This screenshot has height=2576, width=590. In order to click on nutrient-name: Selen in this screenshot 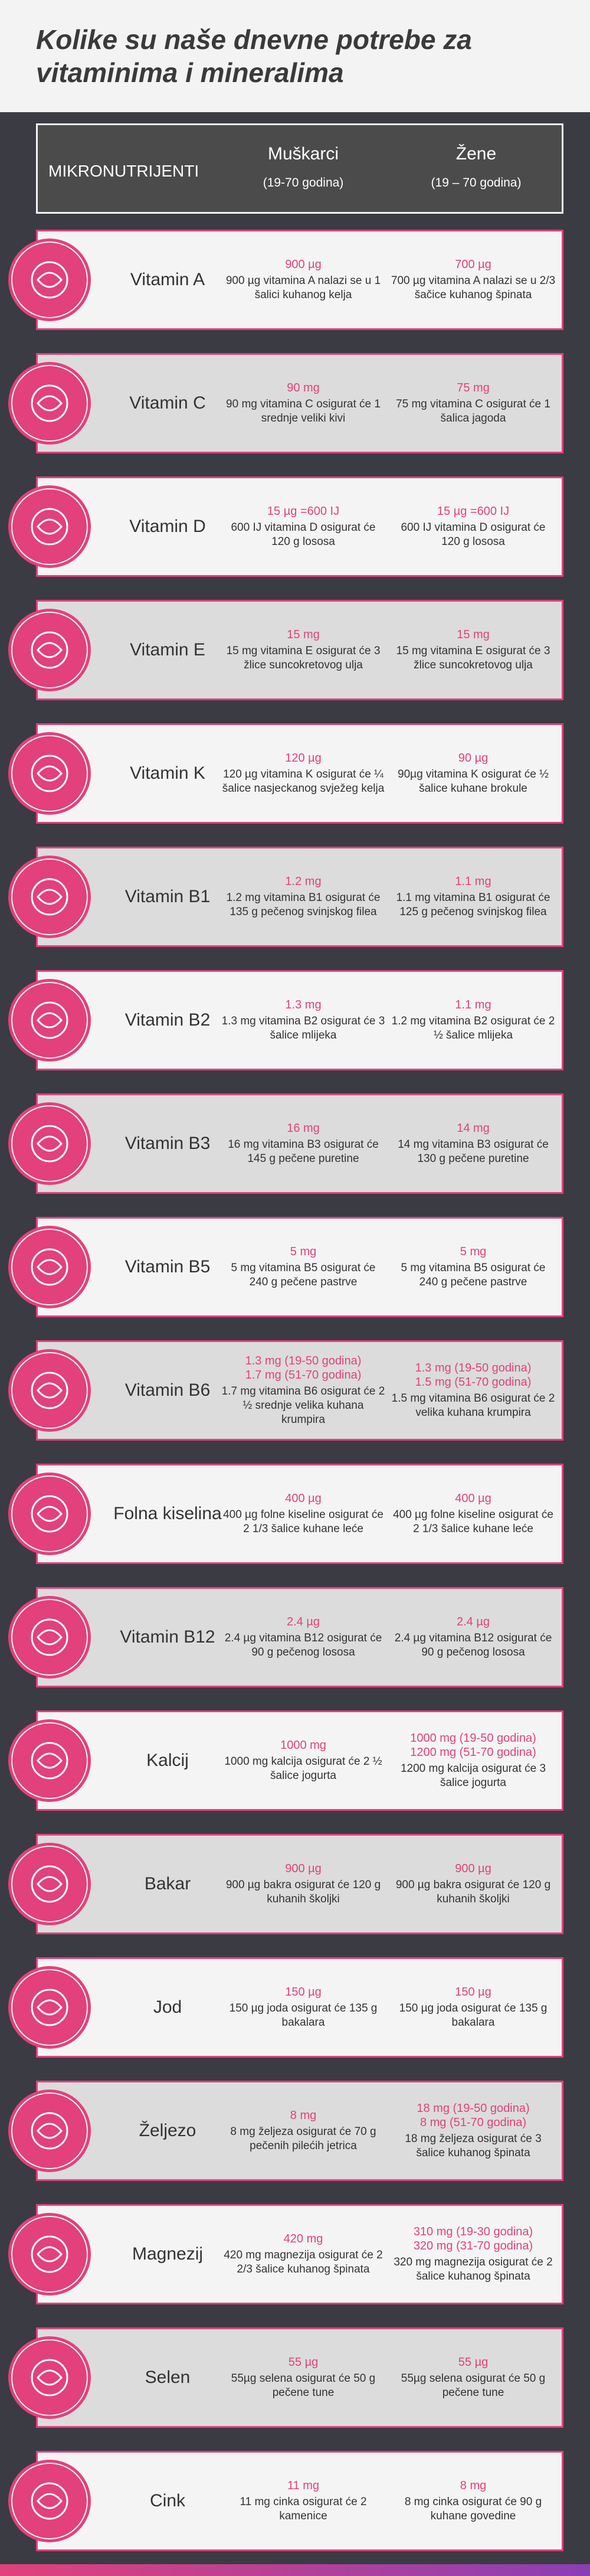, I will do `click(168, 2377)`.